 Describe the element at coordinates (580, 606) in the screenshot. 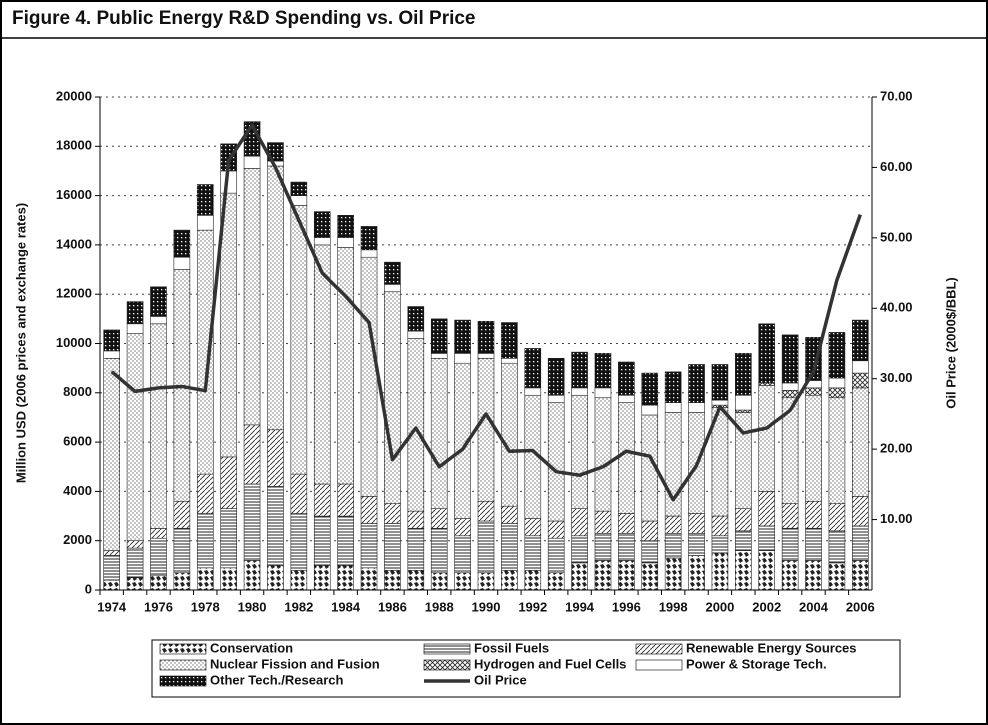

I see `x-tick-label: 1994` at that location.